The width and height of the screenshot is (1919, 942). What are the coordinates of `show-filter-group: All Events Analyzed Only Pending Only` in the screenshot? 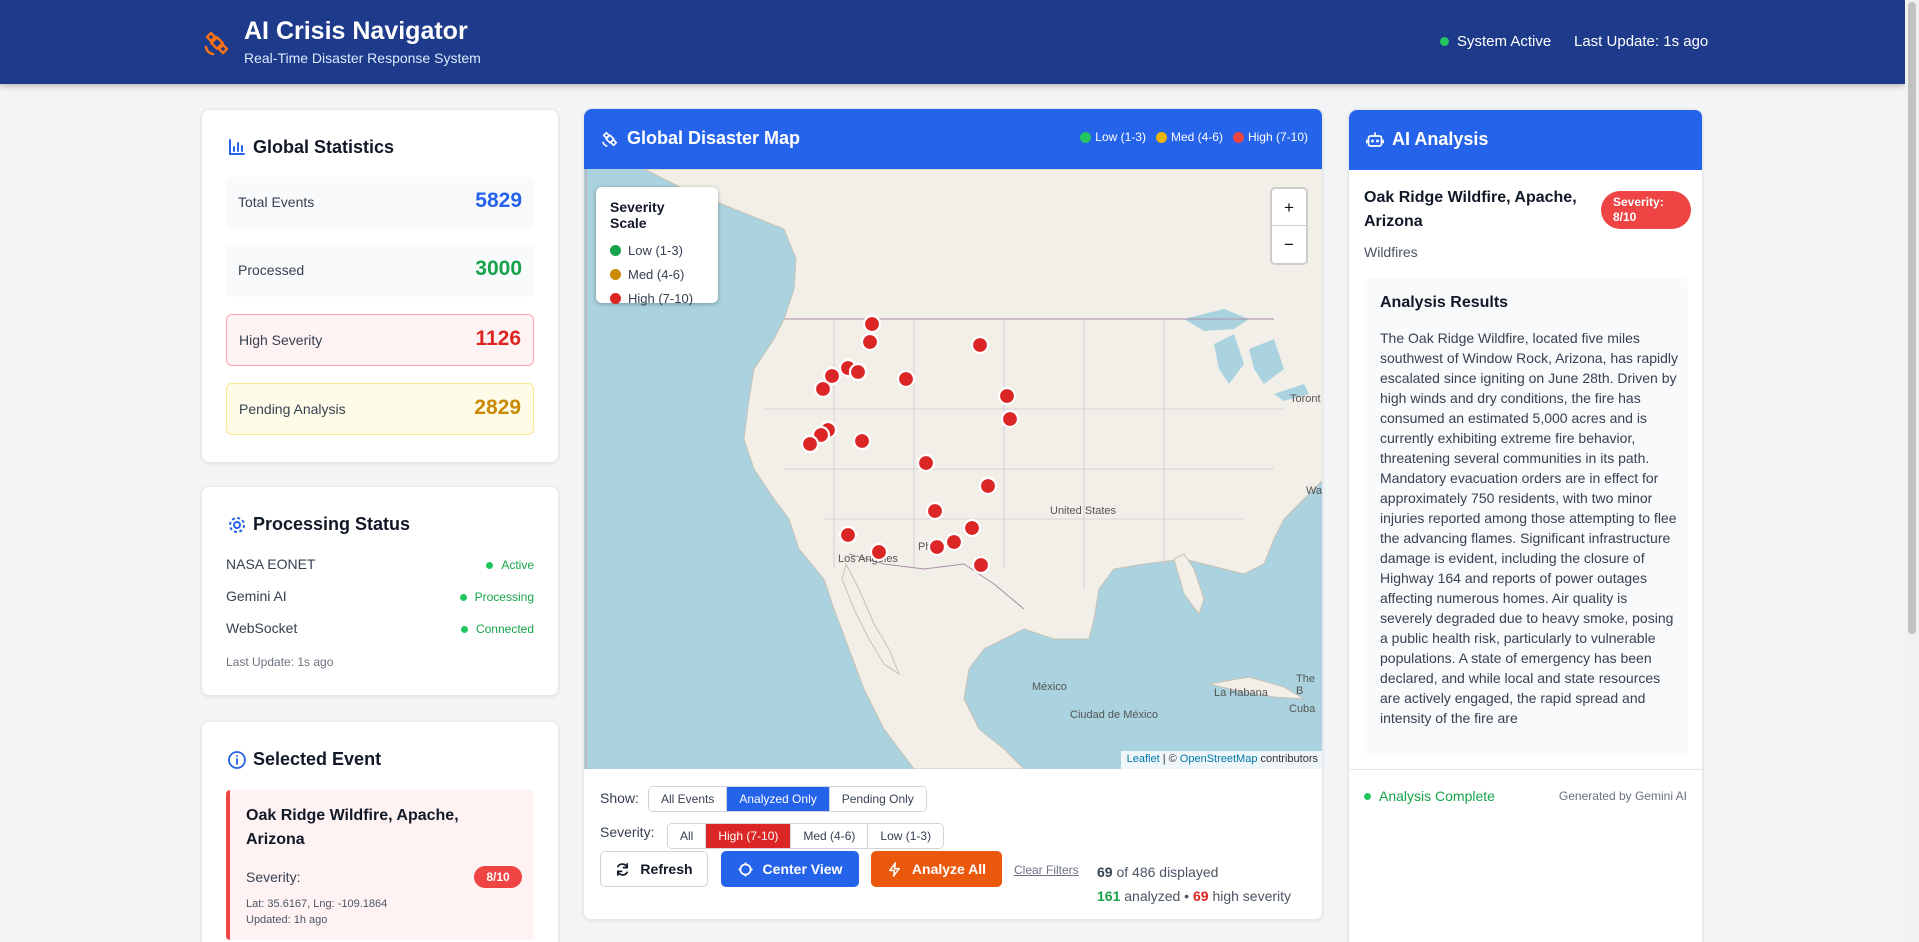 It's located at (787, 799).